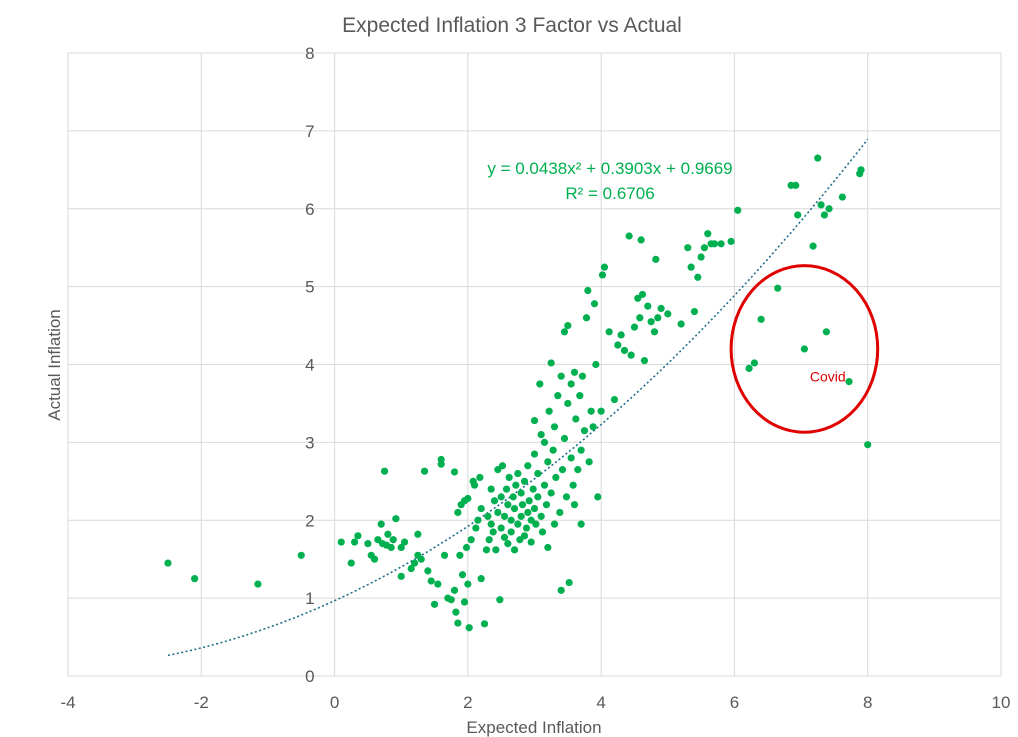 Image resolution: width=1018 pixels, height=737 pixels. Describe the element at coordinates (609, 193) in the screenshot. I see `trendline-r-squared: R² = 0.6706` at that location.